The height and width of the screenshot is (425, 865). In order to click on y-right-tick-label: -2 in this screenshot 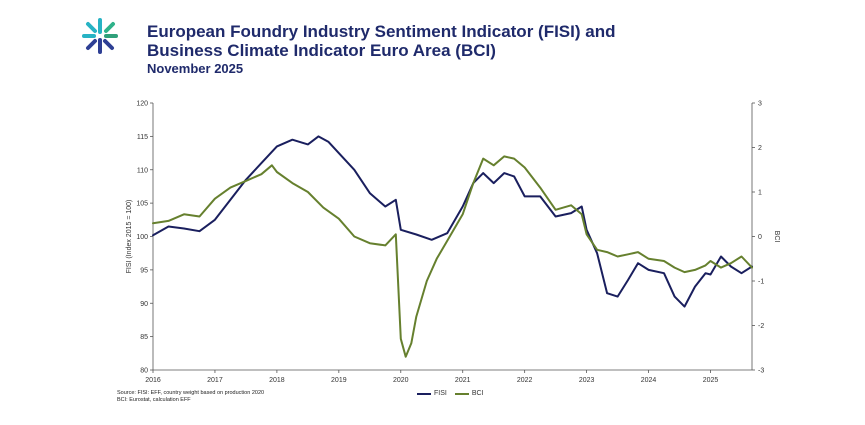, I will do `click(761, 326)`.